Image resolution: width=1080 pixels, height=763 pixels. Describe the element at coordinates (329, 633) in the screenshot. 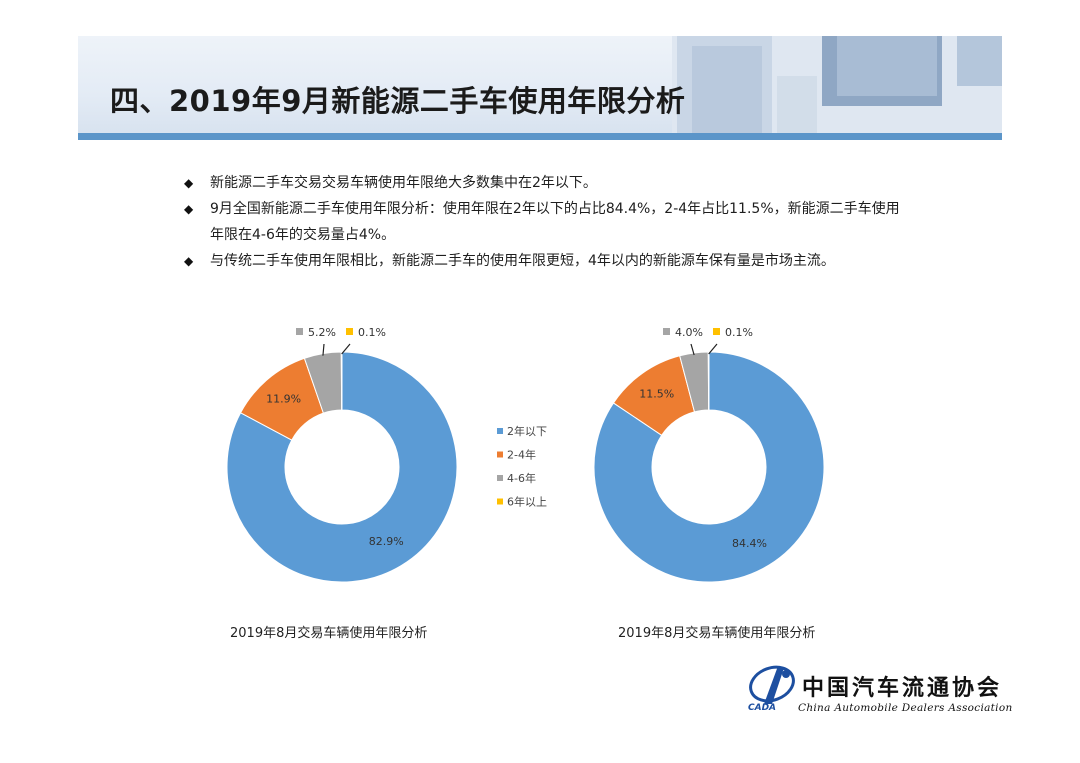

I see `chart-title-left: 2019年8月交易车辆使用年限分析` at that location.